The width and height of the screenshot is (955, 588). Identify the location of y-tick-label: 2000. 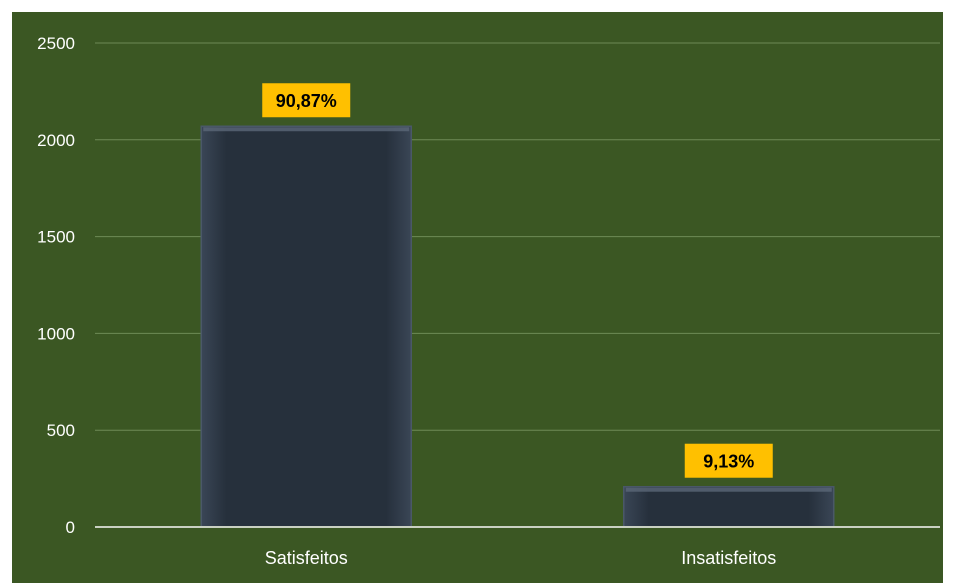
(56, 140).